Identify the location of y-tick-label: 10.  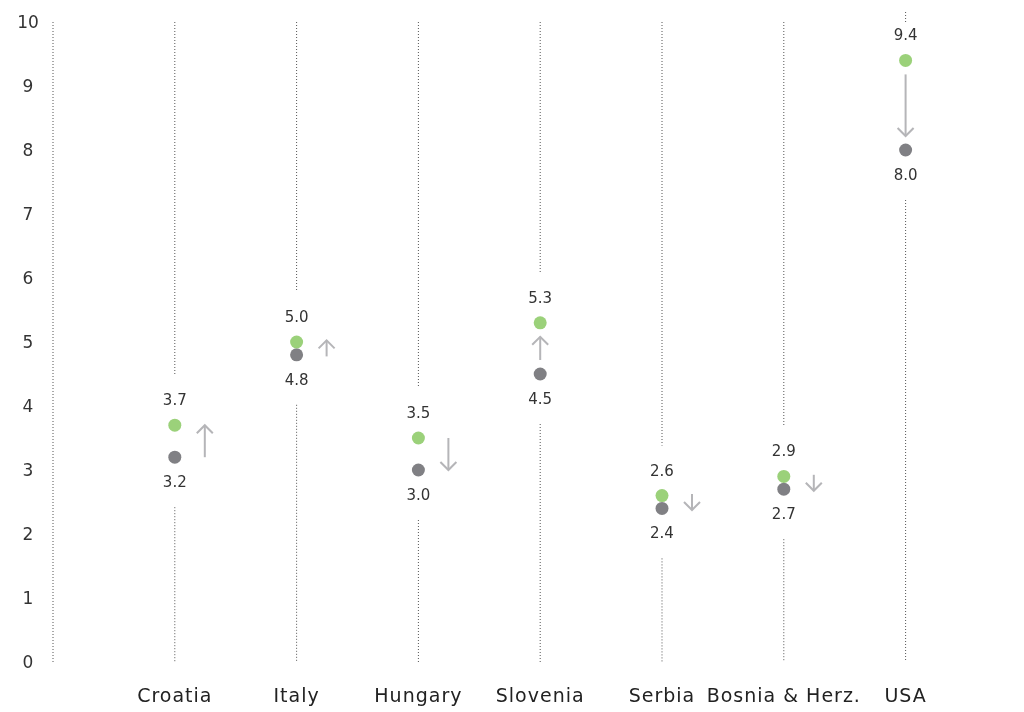
(28, 21).